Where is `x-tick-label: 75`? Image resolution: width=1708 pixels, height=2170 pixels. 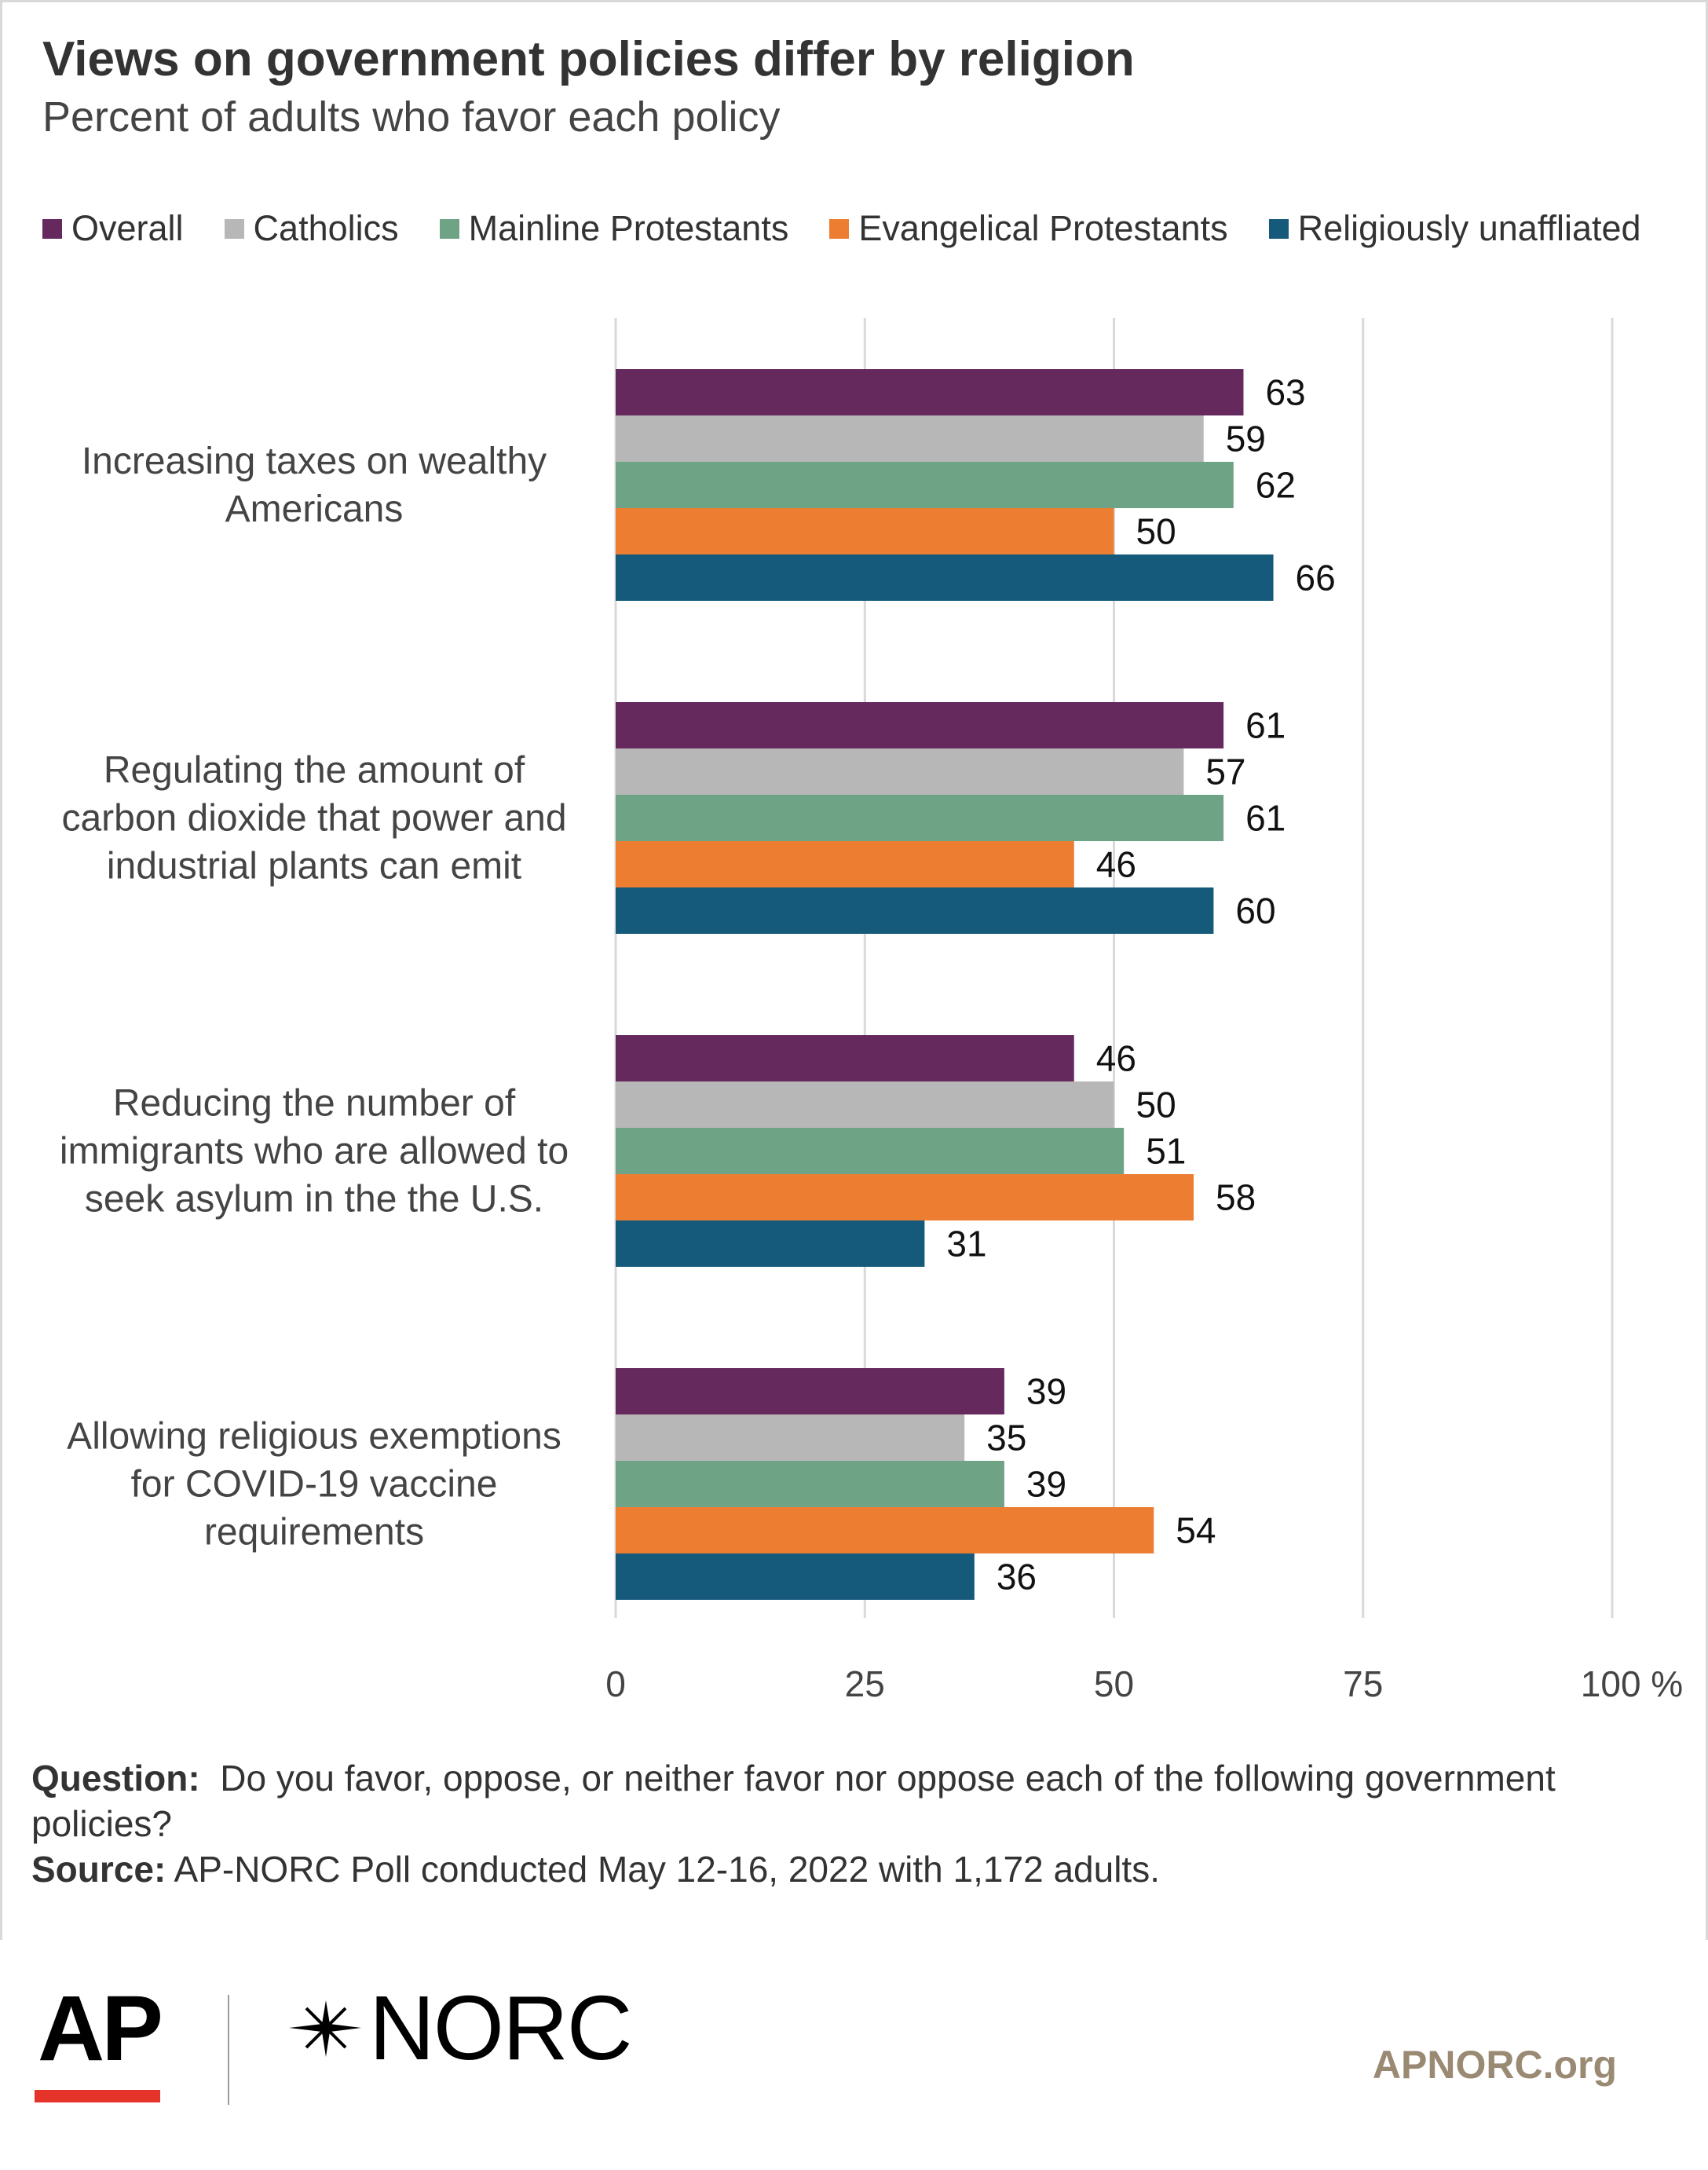 x-tick-label: 75 is located at coordinates (1363, 1683).